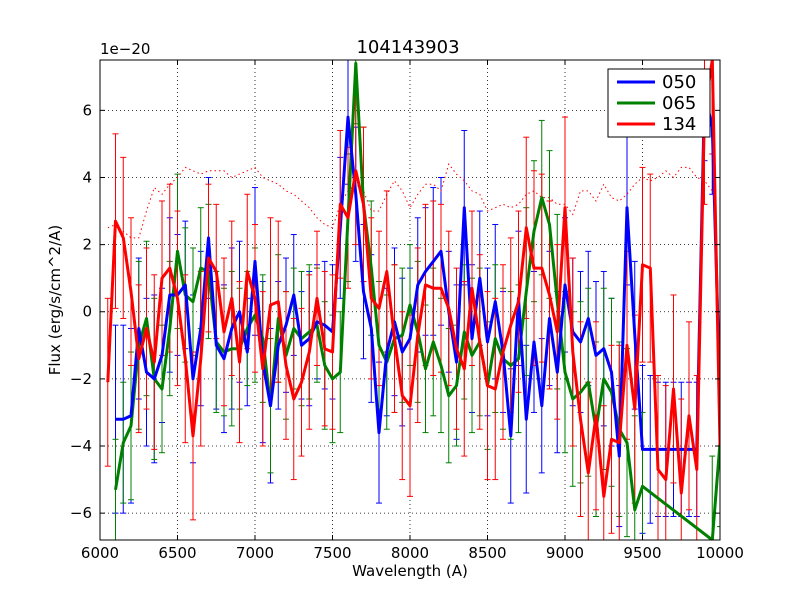 The image size is (800, 600). Describe the element at coordinates (679, 124) in the screenshot. I see `legend-label-134: 134` at that location.